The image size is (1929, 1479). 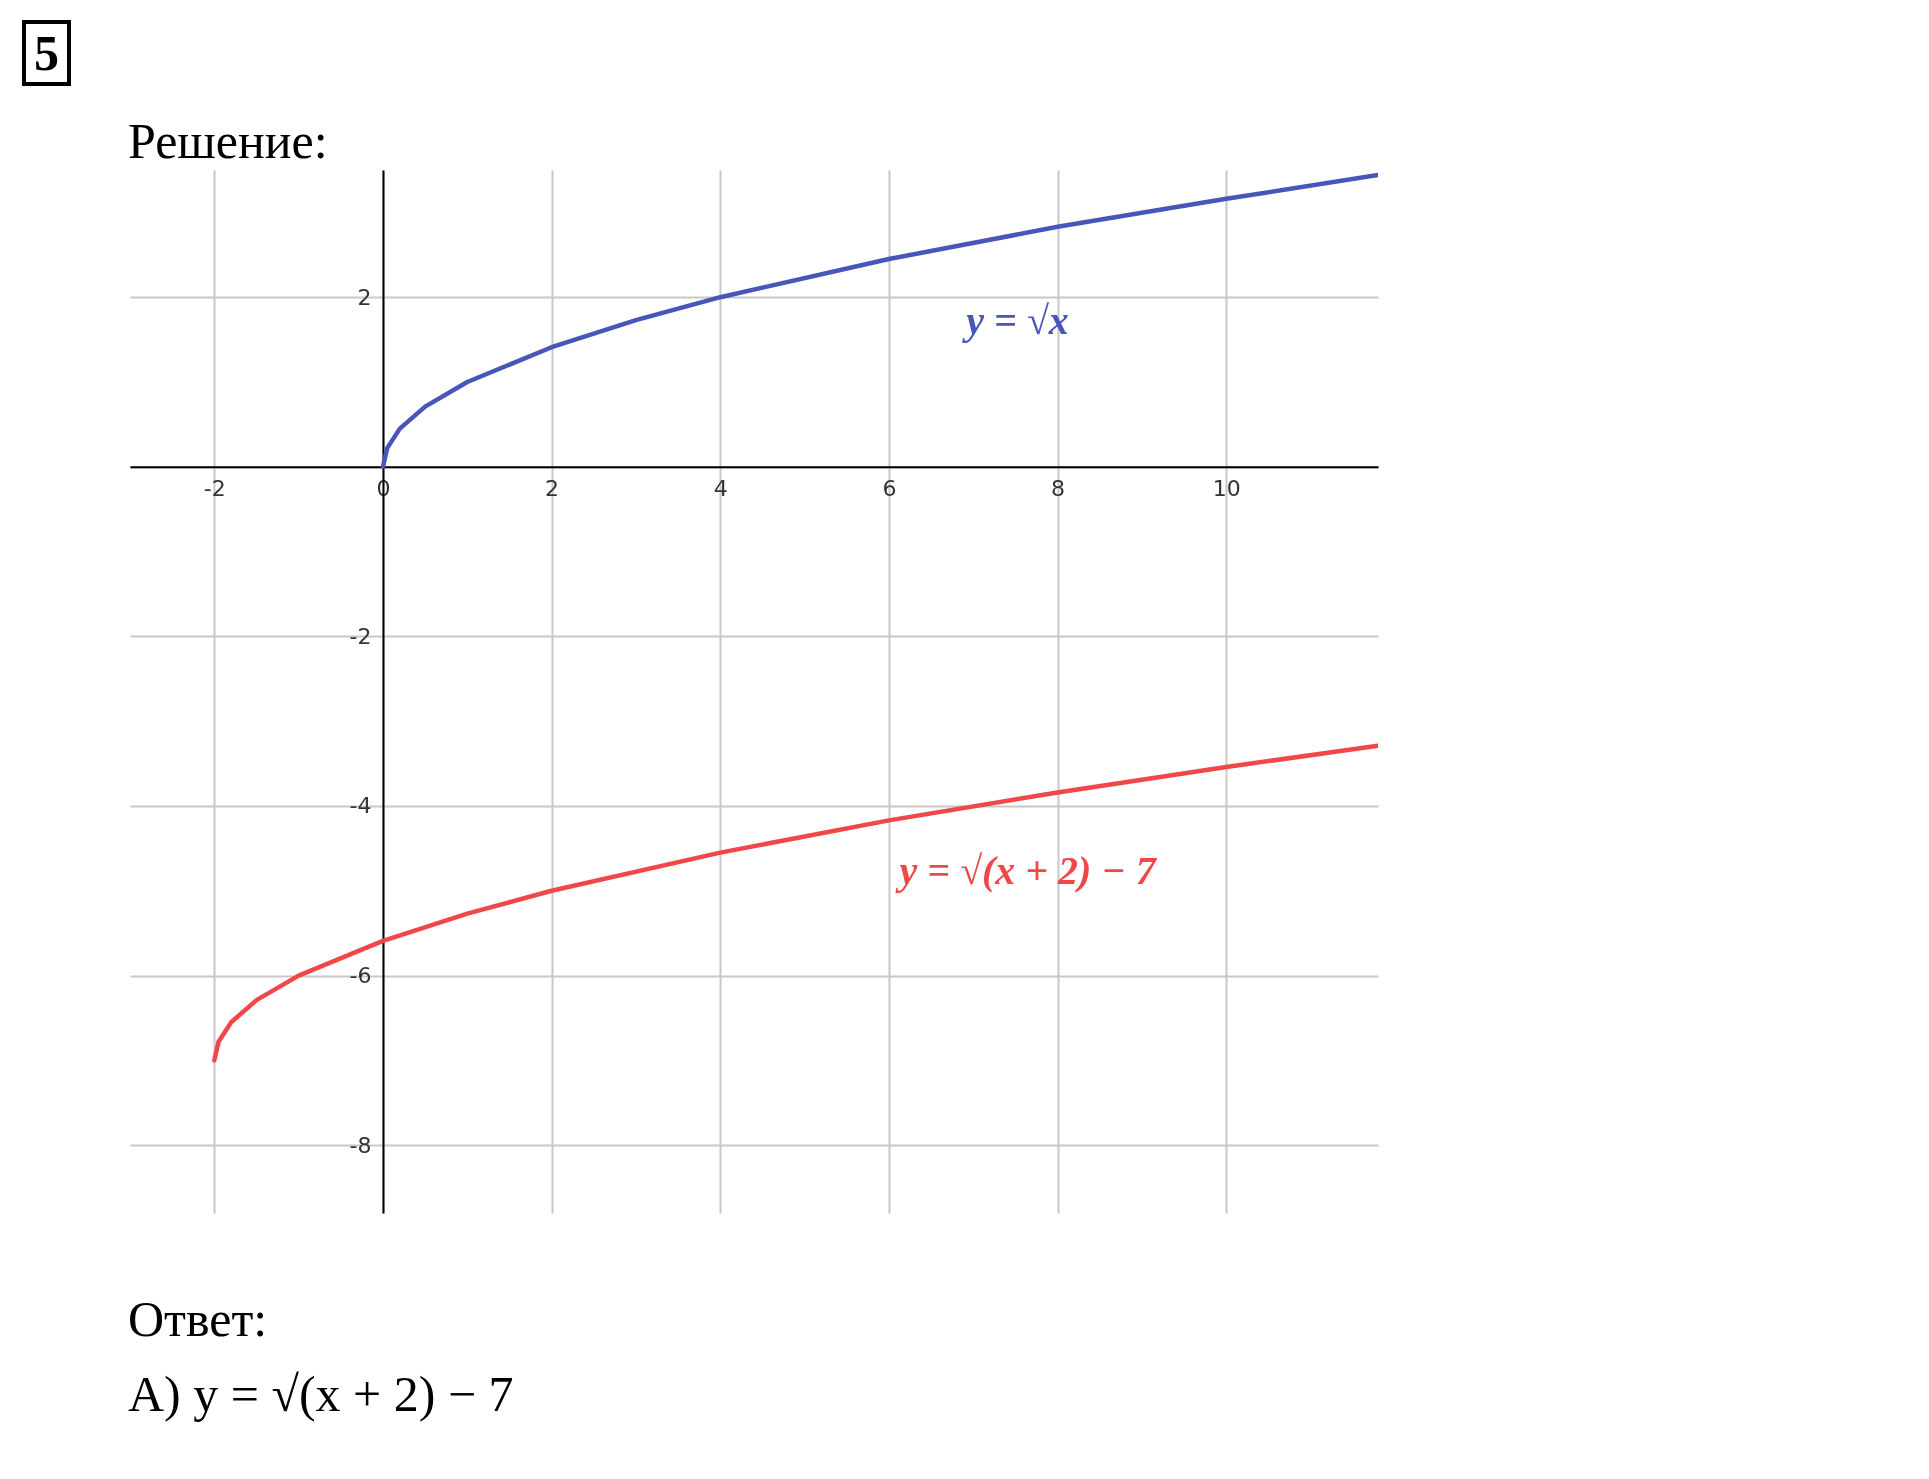 What do you see at coordinates (1226, 489) in the screenshot?
I see `x-tick-label: 10` at bounding box center [1226, 489].